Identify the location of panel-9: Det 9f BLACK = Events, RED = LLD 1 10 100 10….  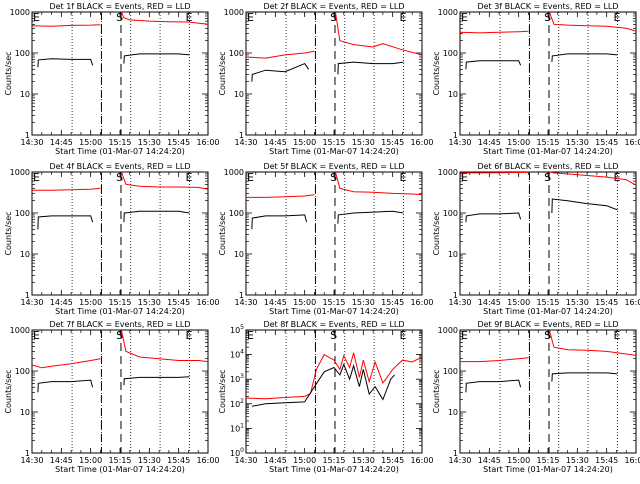
(536, 397).